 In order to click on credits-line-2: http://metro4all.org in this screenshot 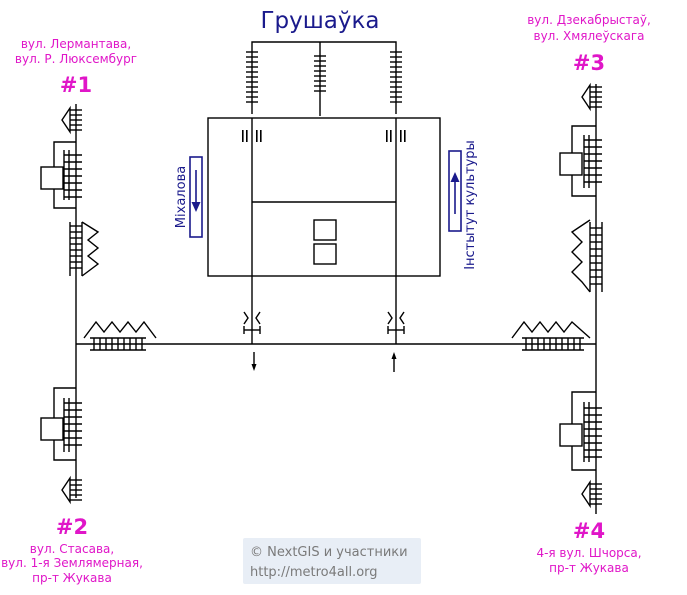, I will do `click(314, 572)`.